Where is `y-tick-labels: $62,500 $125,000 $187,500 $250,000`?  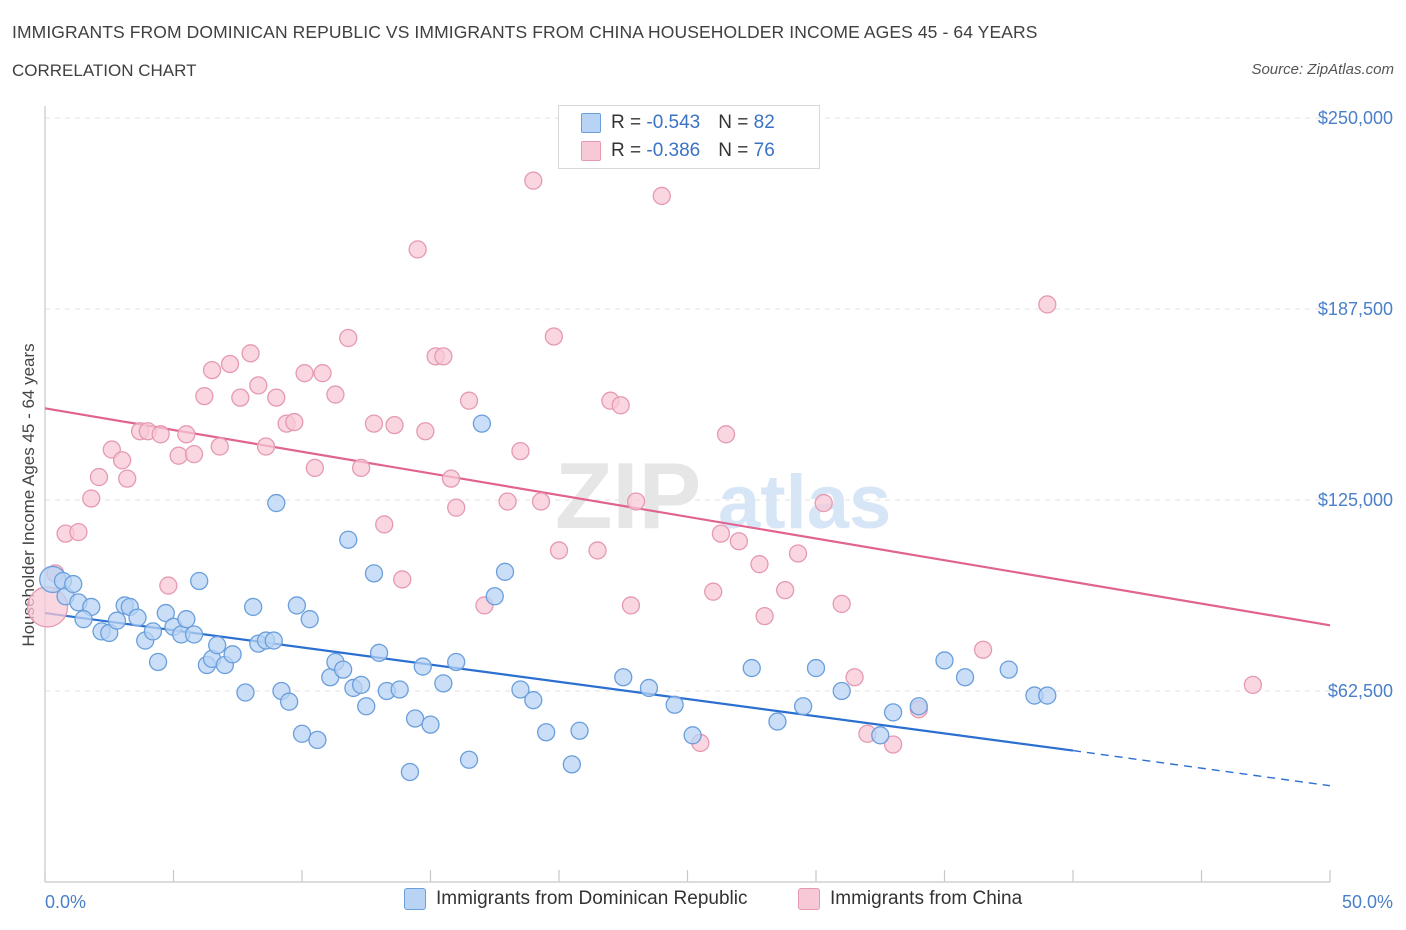
y-tick-labels: $62,500 $125,000 $187,500 $250,000 is located at coordinates (1355, 404).